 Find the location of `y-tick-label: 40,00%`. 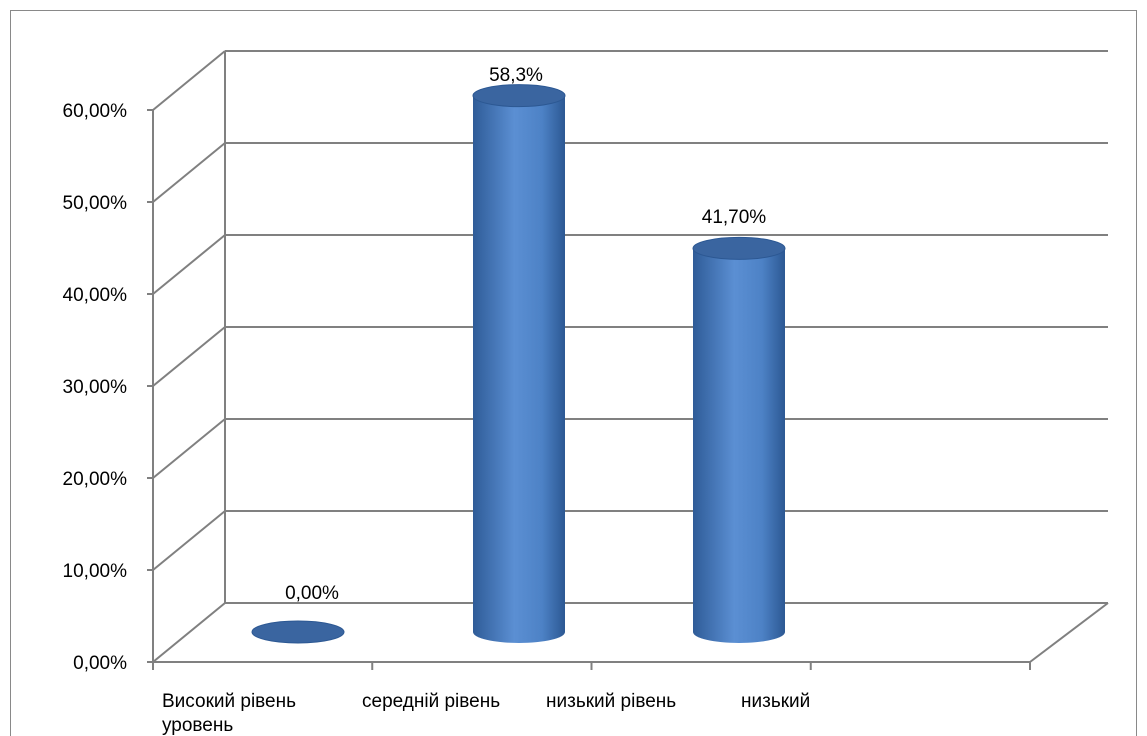

y-tick-label: 40,00% is located at coordinates (95, 295).